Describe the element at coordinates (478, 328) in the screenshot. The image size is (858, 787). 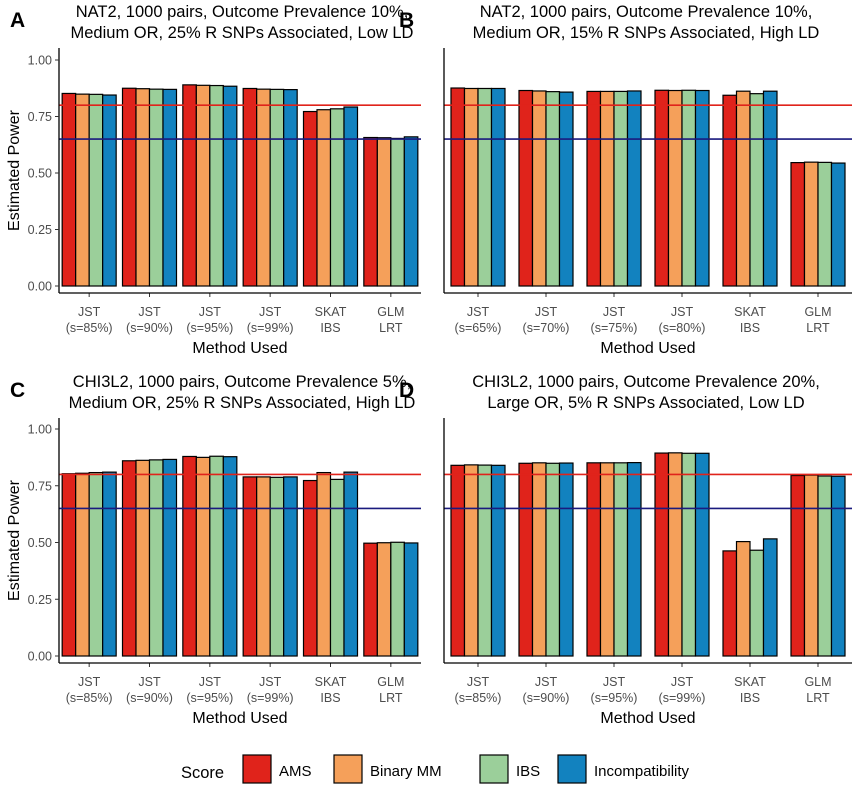
I see `x-tick-label: (s=65%)` at that location.